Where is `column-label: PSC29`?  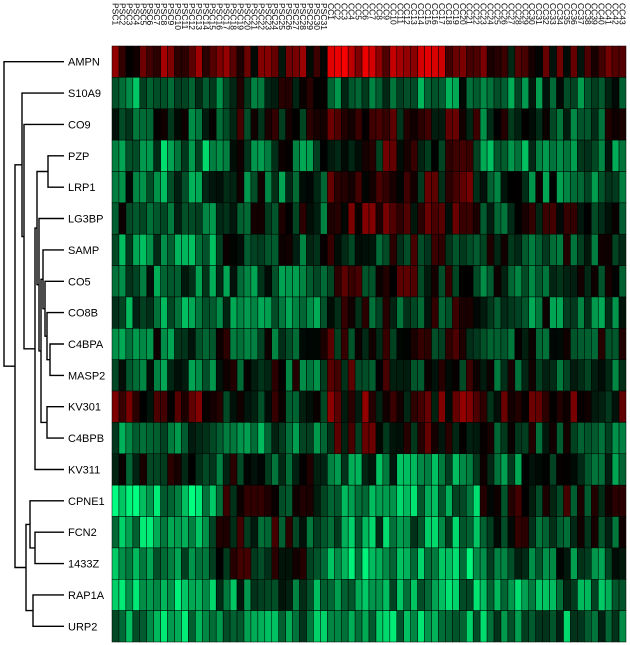
column-label: PSC29 is located at coordinates (310, 16).